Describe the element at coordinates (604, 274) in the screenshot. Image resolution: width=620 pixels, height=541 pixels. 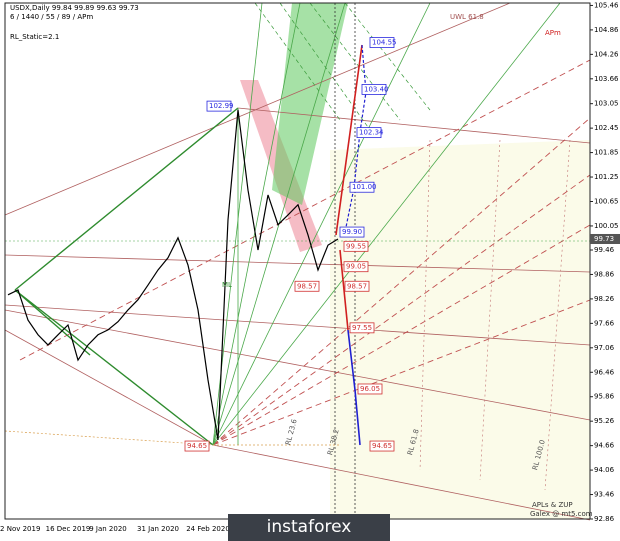
I see `y-tick-label: 98.86` at that location.